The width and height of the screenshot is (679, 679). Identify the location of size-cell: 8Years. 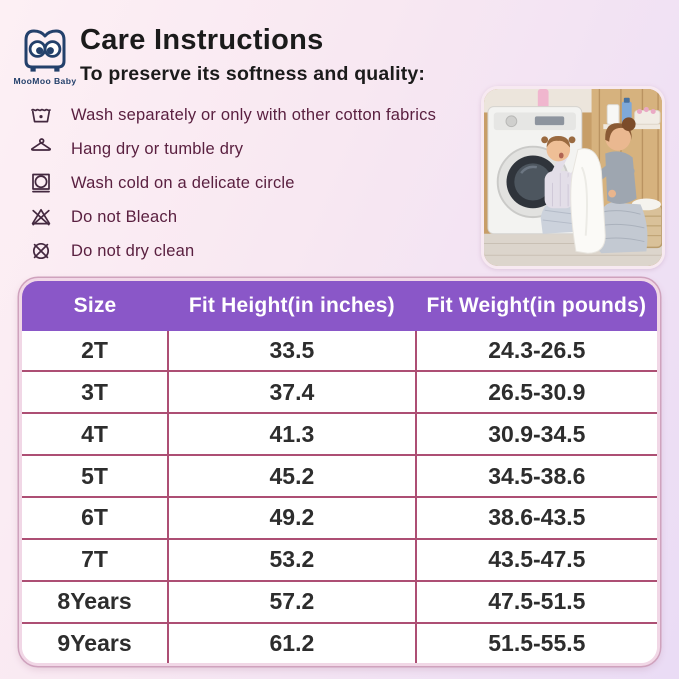
(95, 601).